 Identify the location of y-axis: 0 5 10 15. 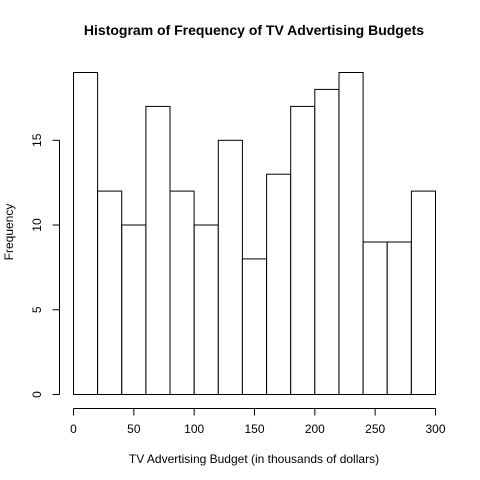
(45, 265).